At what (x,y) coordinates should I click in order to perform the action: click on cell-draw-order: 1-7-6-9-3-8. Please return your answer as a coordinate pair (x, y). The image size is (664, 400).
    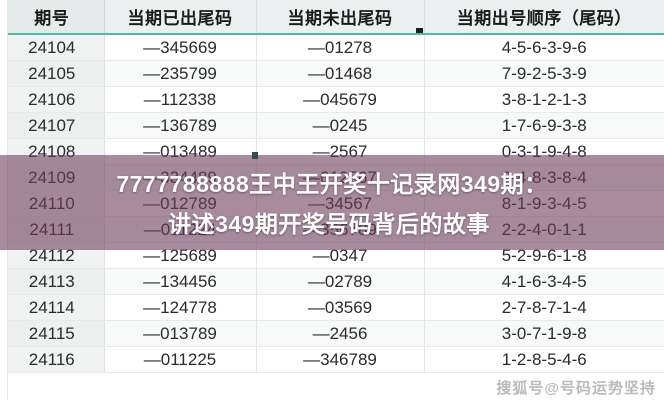
    Looking at the image, I should click on (544, 125).